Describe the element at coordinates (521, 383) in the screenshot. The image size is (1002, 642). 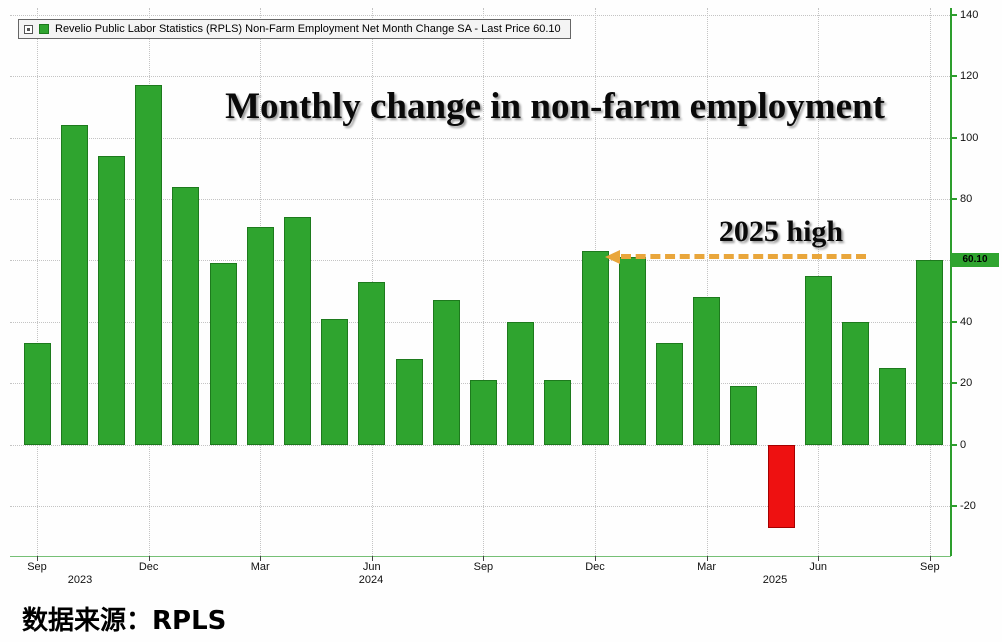
I see `bar-oct-2024` at that location.